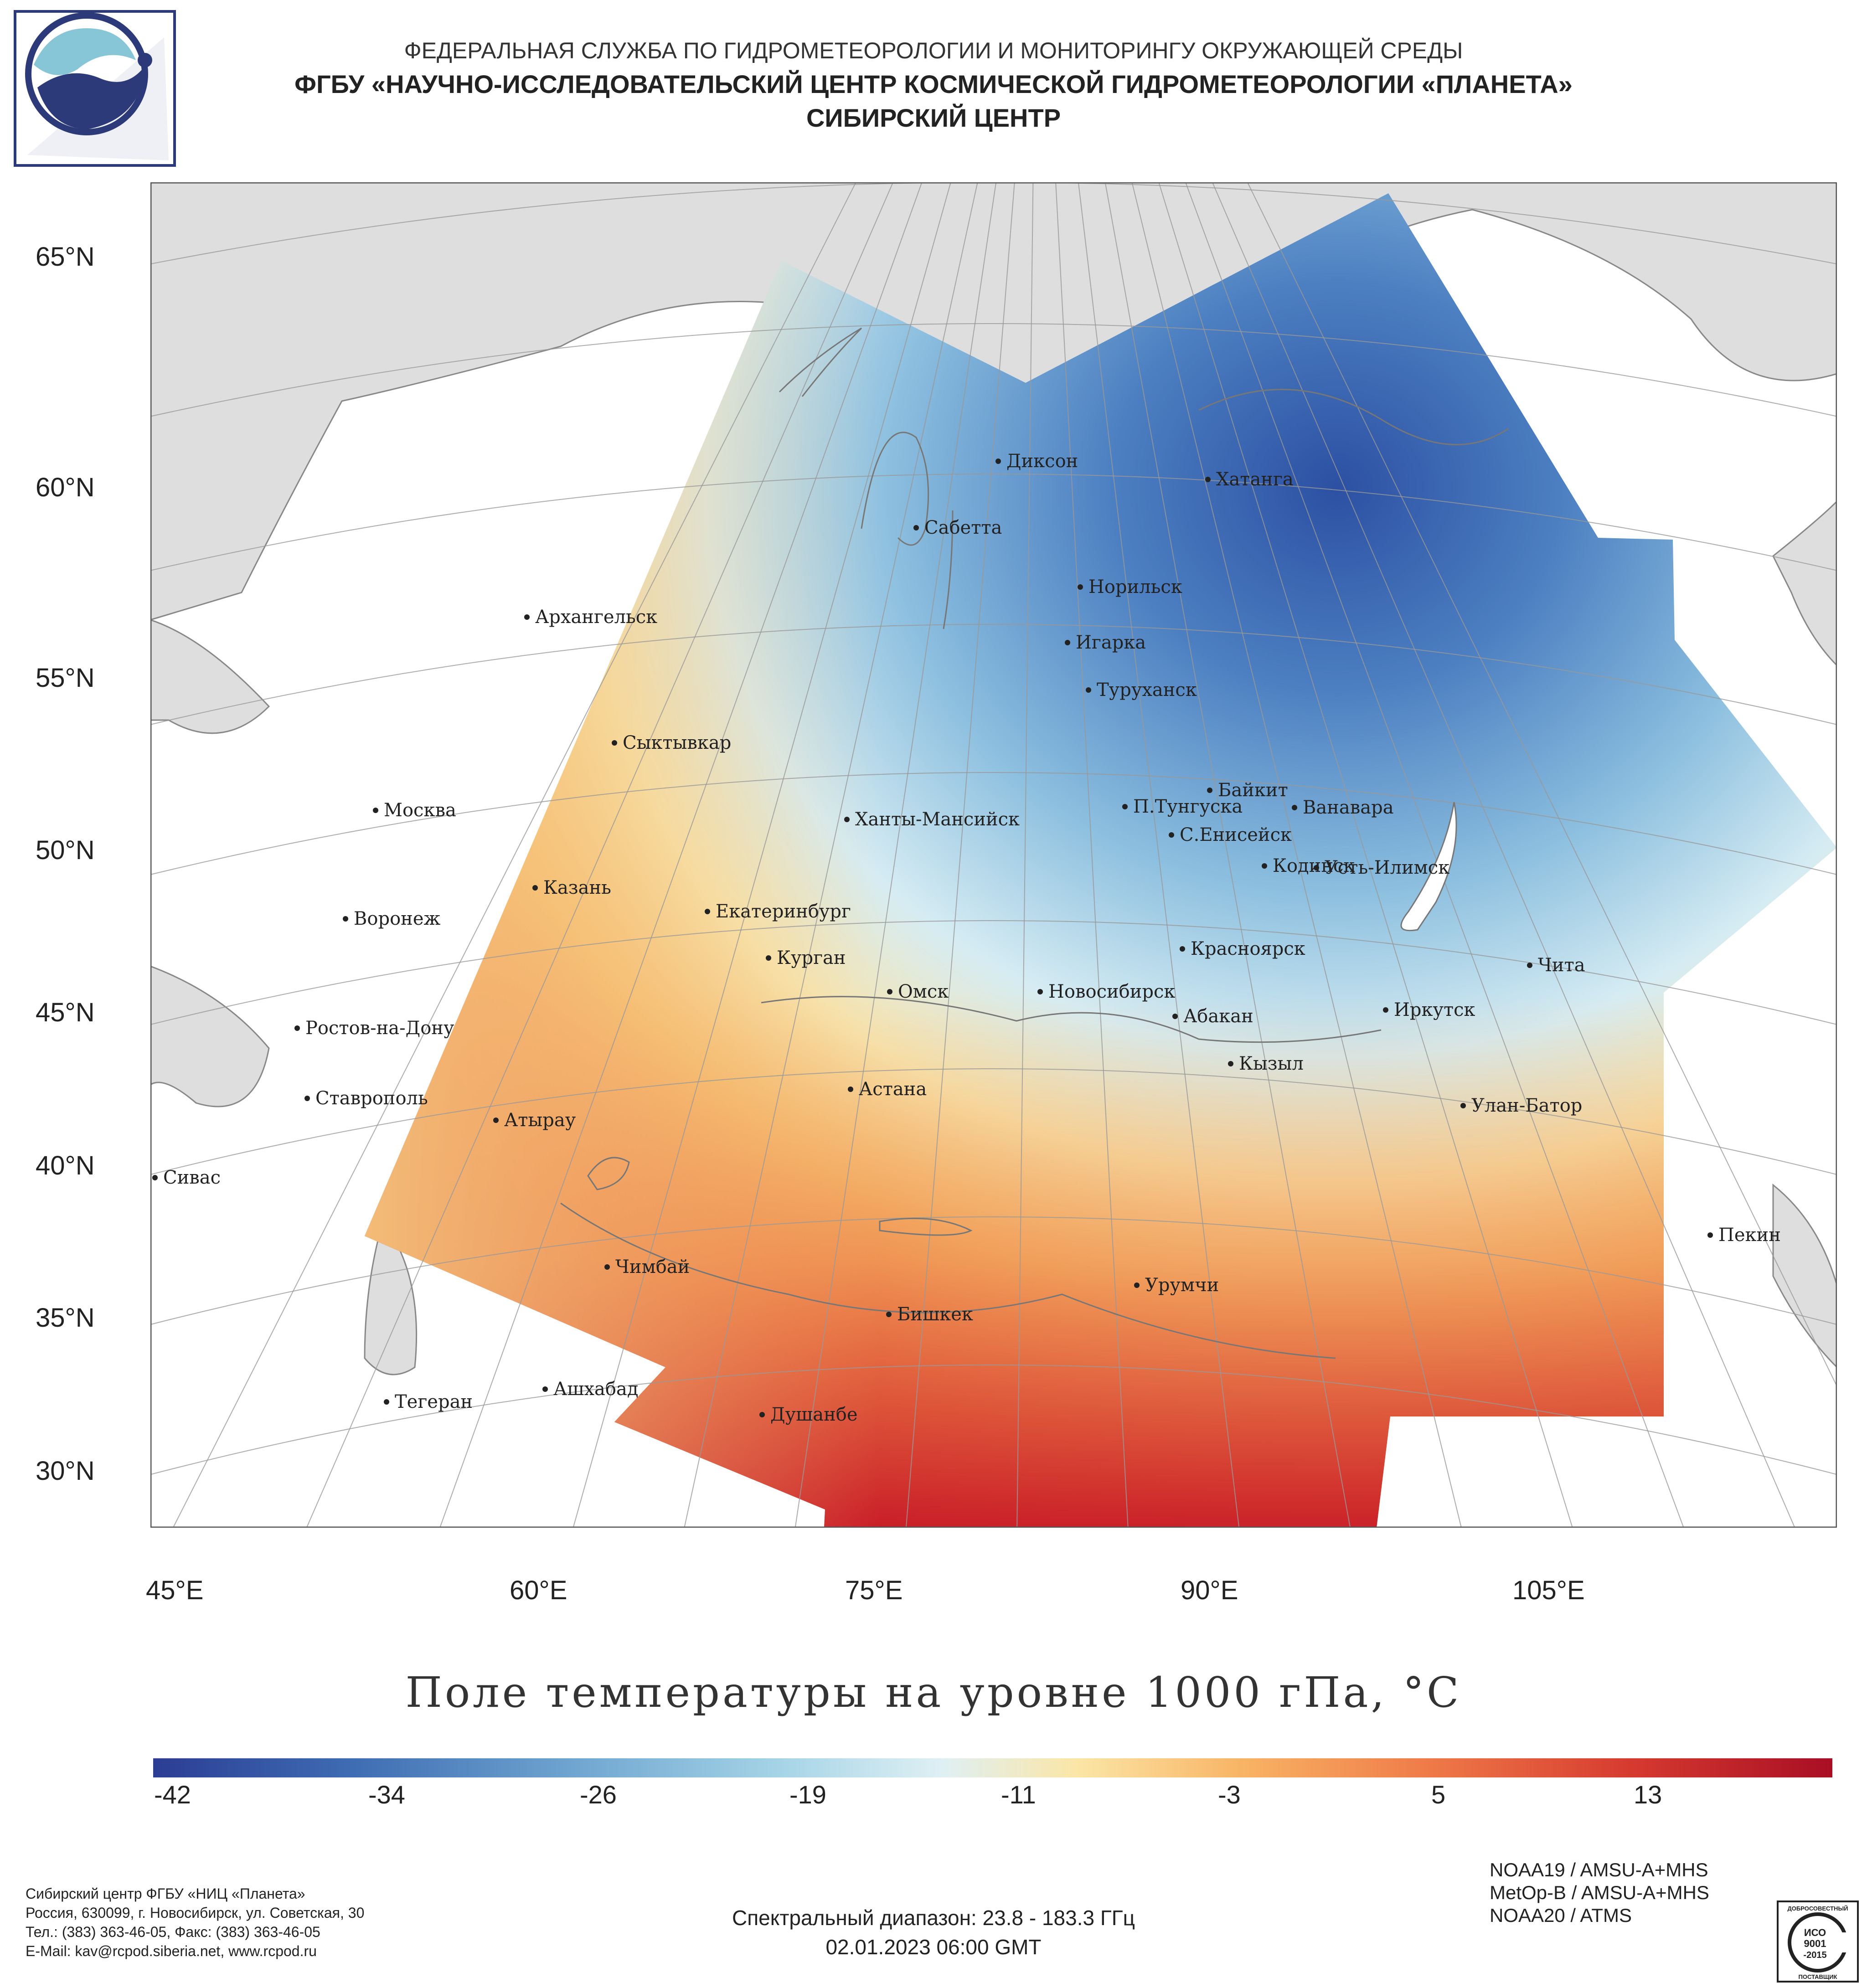 The width and height of the screenshot is (1867, 1988). What do you see at coordinates (165, 1893) in the screenshot?
I see `footer-org-line: Сибирский центр ФГБУ «НИЦ «Планета»` at bounding box center [165, 1893].